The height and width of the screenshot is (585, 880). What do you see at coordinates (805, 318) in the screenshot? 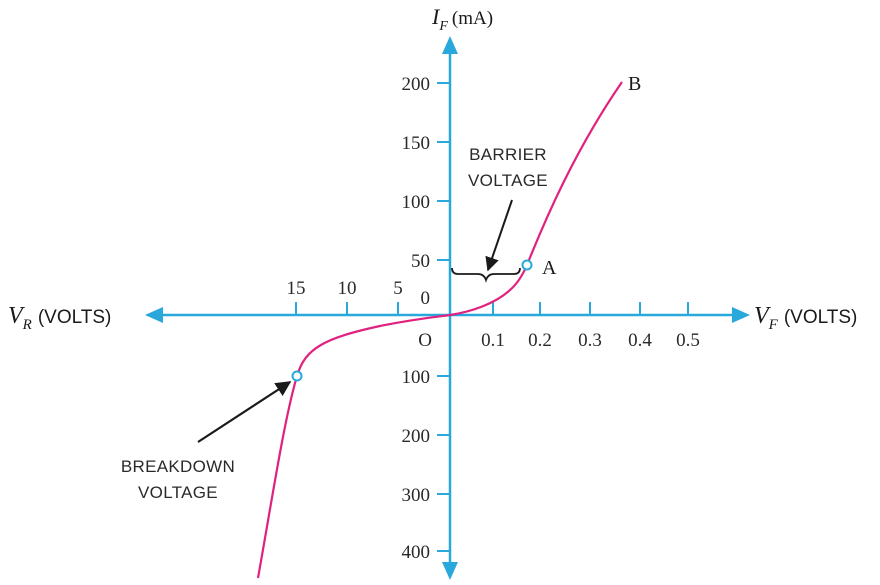
I see `x-axis-positive-title: VF (VOLTS)` at bounding box center [805, 318].